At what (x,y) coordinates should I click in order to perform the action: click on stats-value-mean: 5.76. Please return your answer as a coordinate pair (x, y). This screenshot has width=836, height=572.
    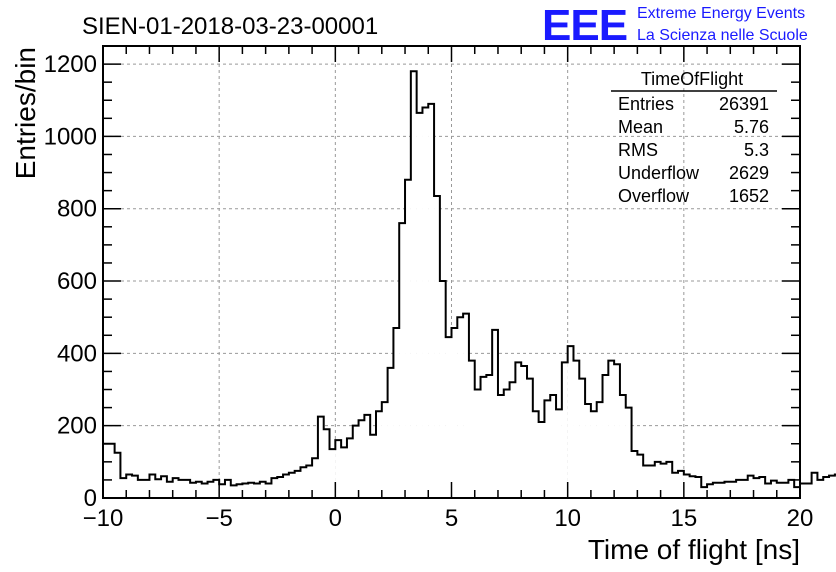
    Looking at the image, I should click on (751, 127).